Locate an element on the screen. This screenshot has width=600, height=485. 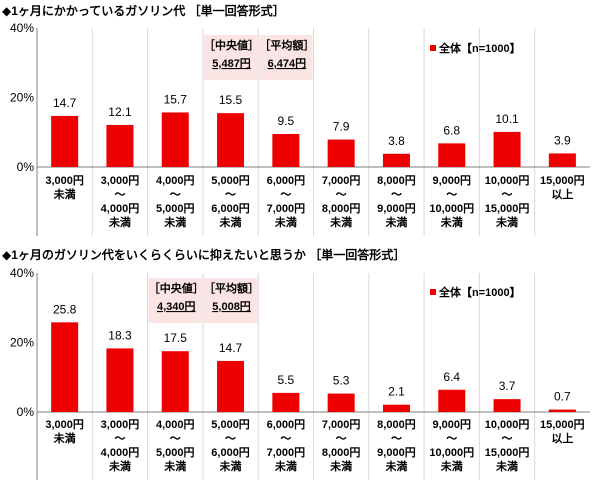
data-label: 7.9 is located at coordinates (341, 127).